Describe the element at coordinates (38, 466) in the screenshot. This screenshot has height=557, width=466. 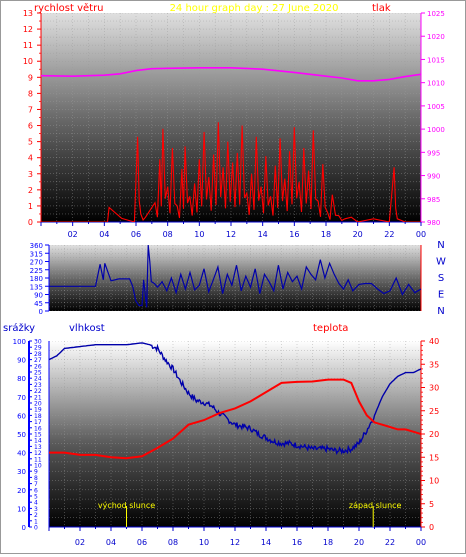
I see `precip-tick-label: 10` at that location.